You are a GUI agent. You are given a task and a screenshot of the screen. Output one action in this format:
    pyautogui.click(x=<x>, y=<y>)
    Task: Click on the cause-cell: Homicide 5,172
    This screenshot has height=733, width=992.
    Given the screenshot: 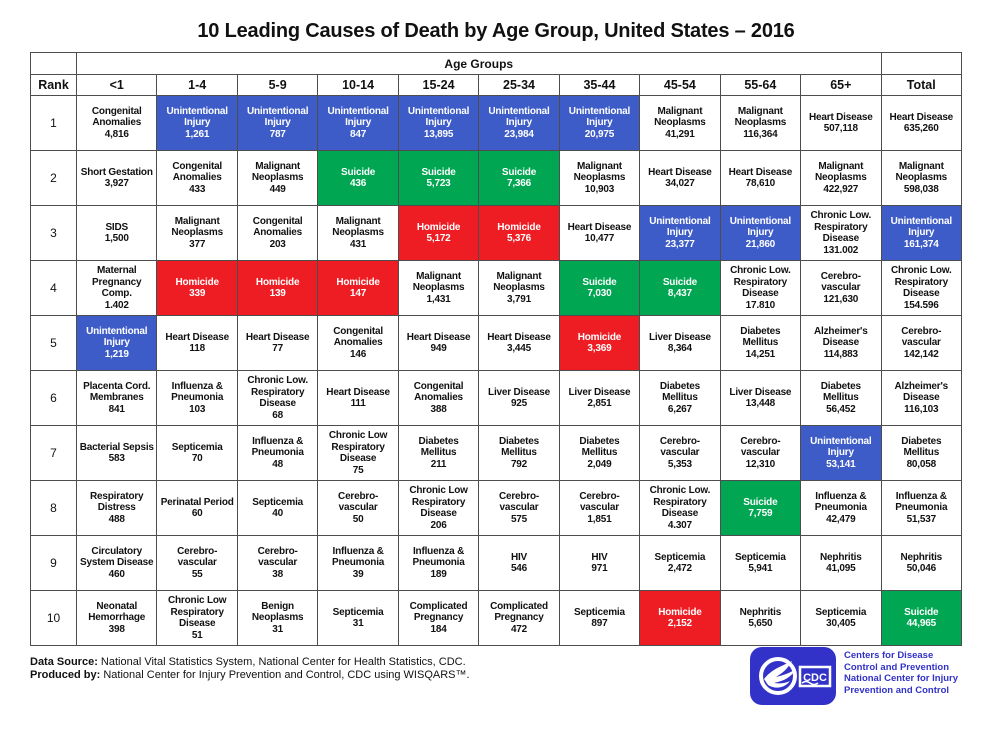 What is the action you would take?
    pyautogui.click(x=438, y=233)
    